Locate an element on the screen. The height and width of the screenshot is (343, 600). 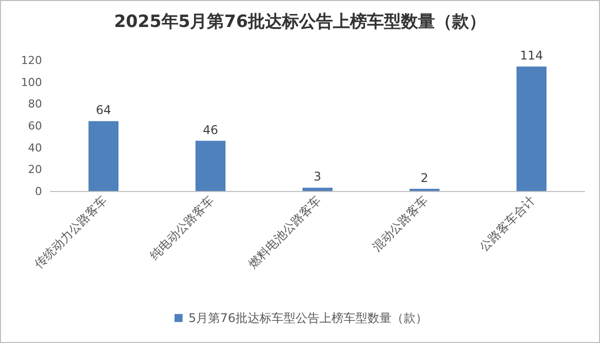
y-tick-label: 20 is located at coordinates (35, 169).